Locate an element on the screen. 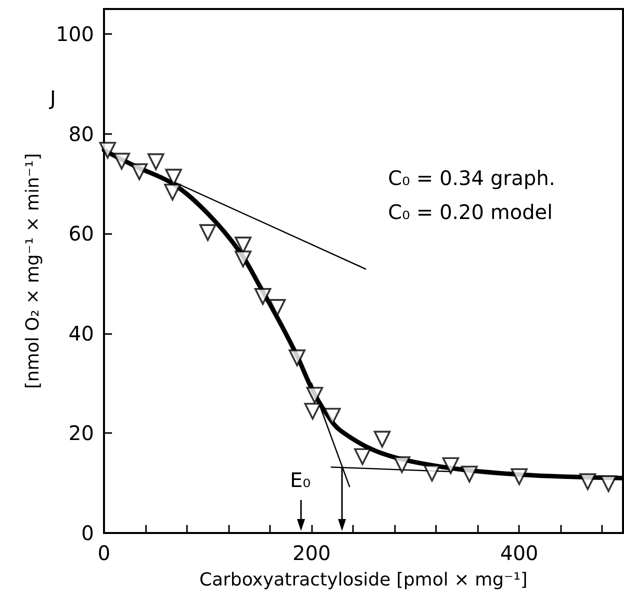 Image resolution: width=624 pixels, height=597 pixels. y-tick-label: 0 is located at coordinates (87, 533).